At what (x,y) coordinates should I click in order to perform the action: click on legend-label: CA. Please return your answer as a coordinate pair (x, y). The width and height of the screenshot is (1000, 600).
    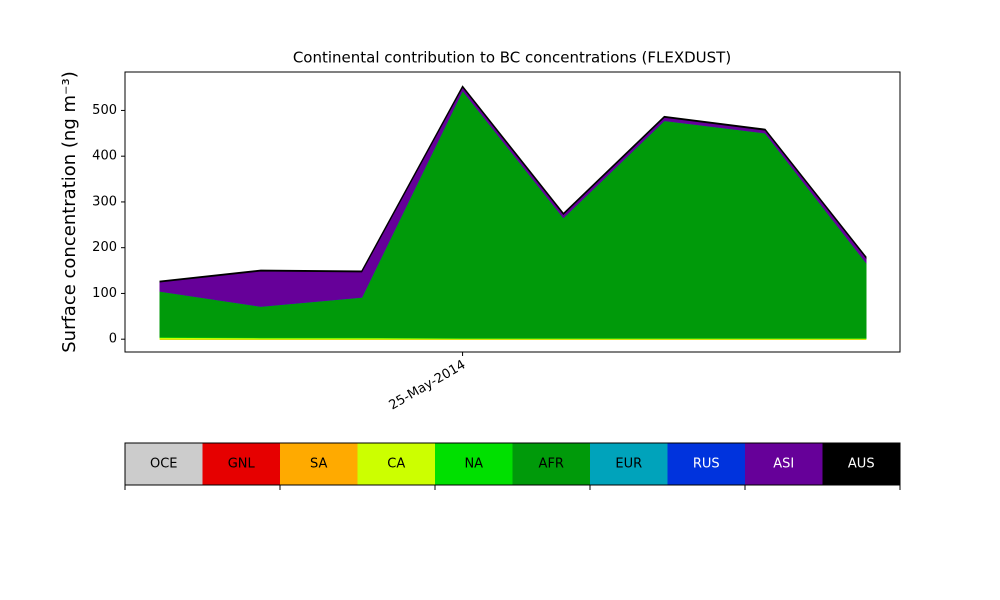
    Looking at the image, I should click on (396, 464).